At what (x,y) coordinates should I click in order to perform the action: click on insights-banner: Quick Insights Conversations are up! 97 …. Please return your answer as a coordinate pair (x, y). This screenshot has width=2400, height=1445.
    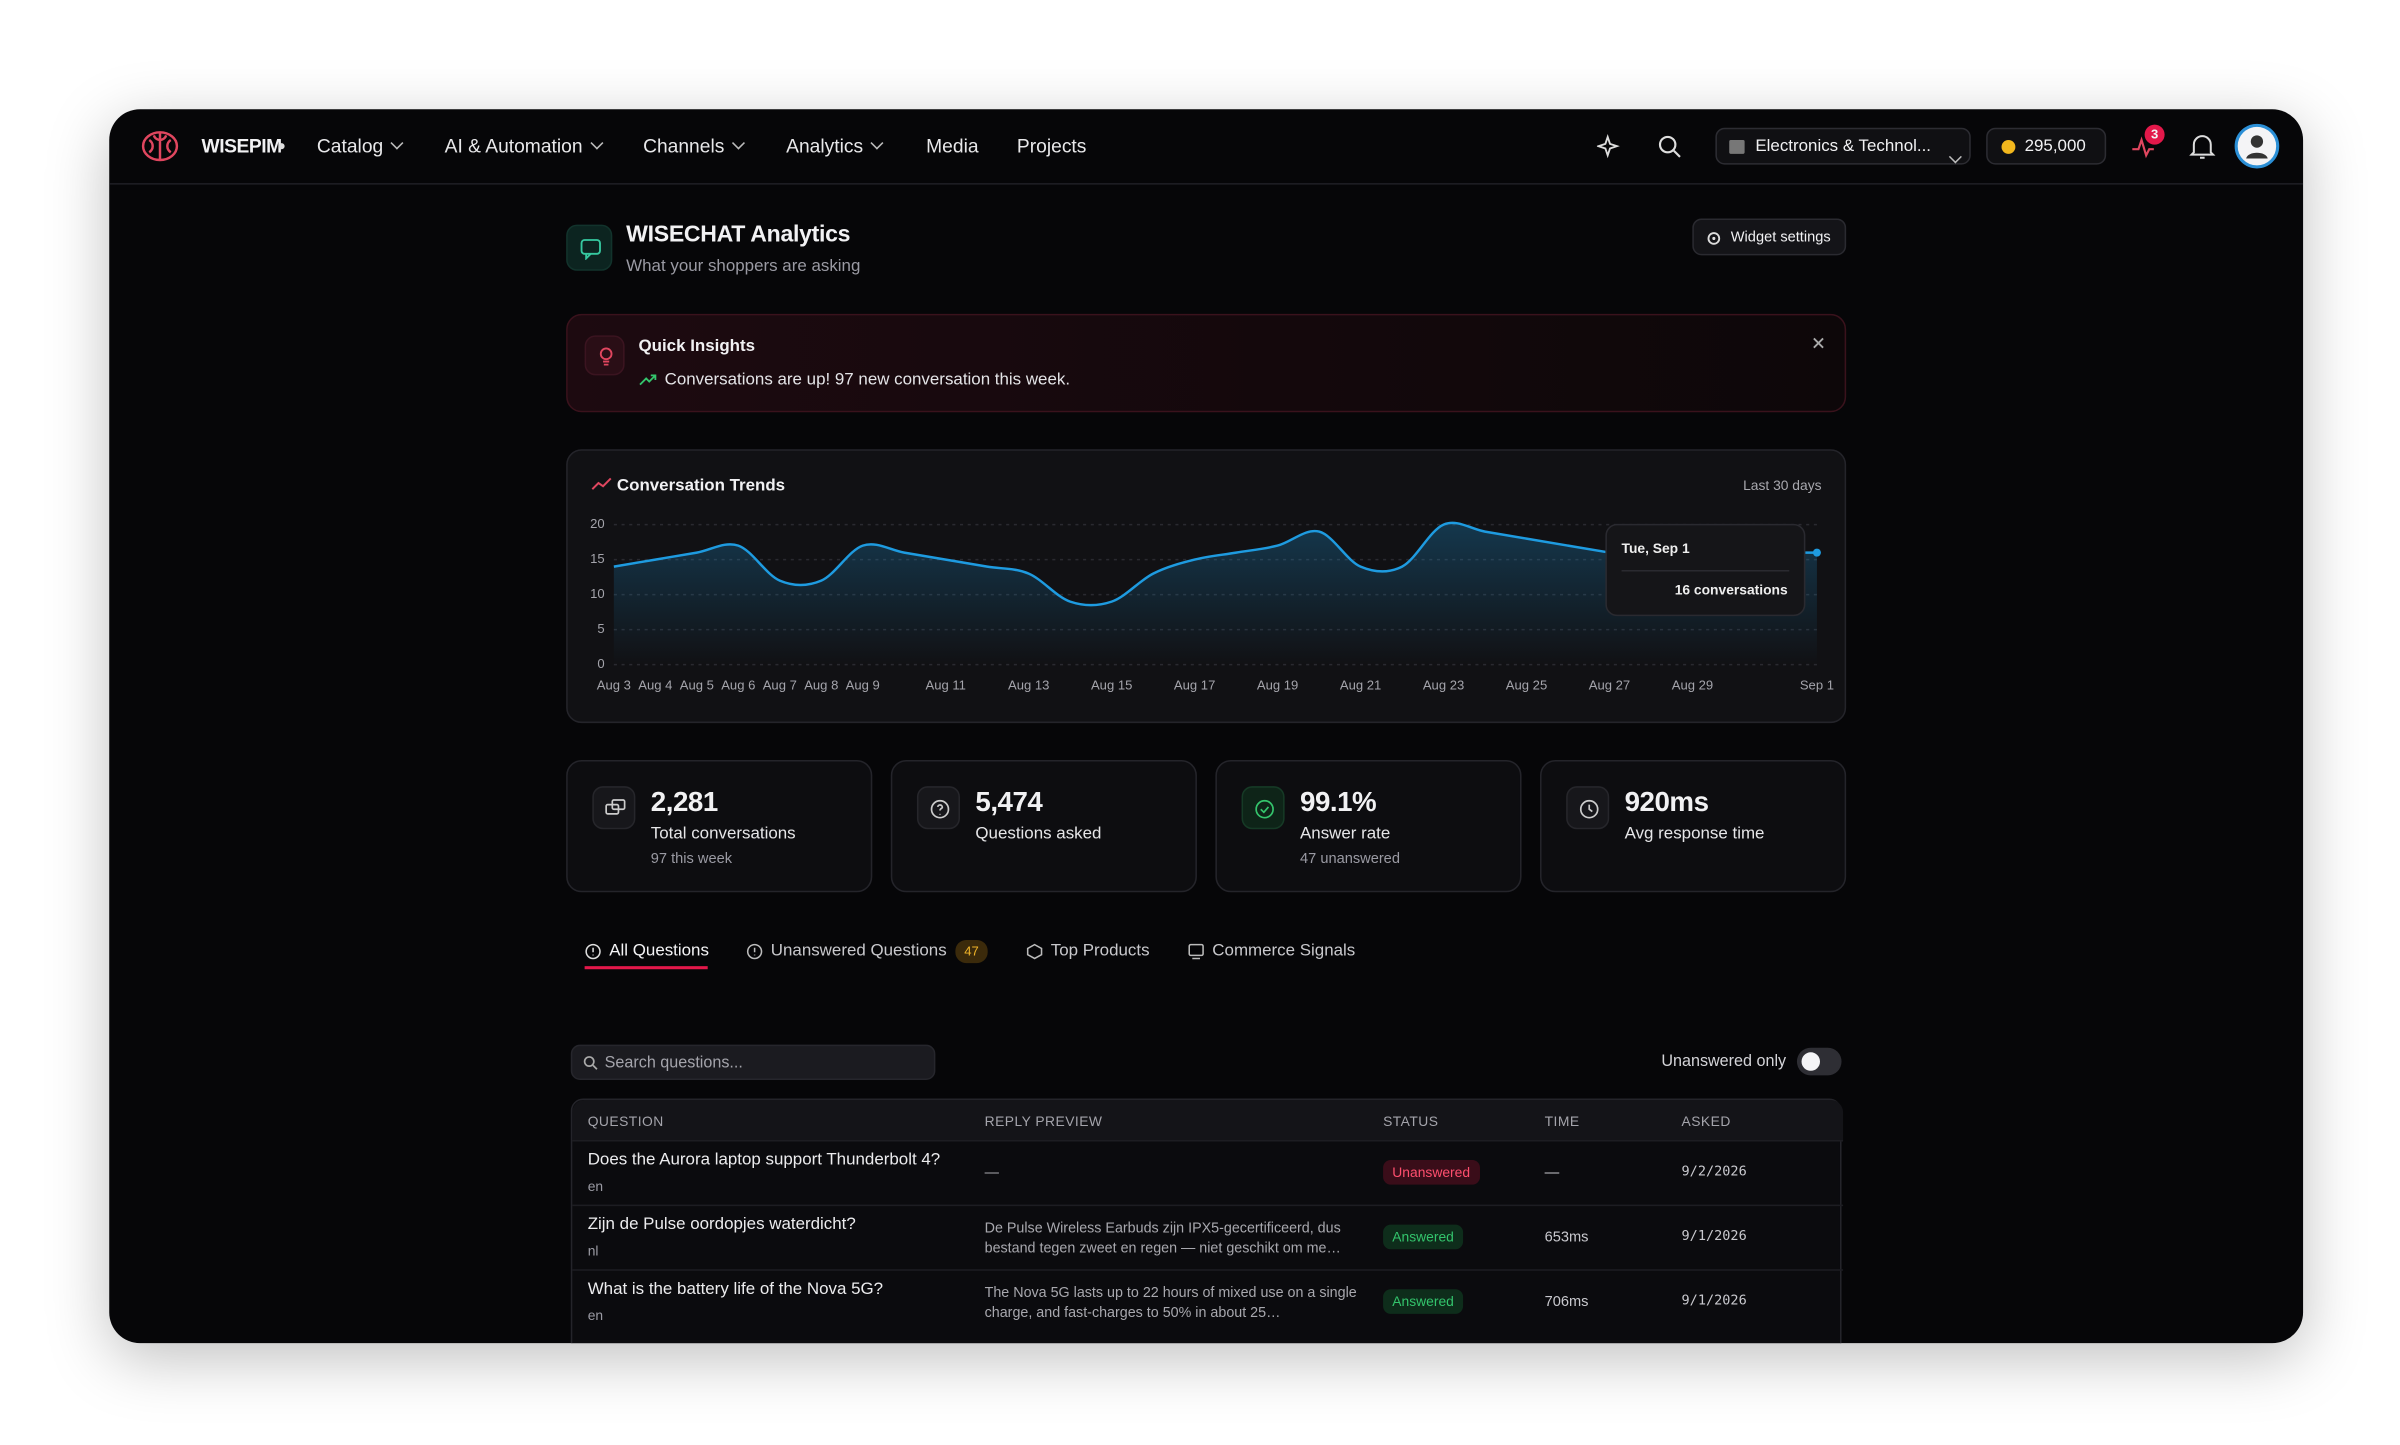
    Looking at the image, I should click on (1206, 363).